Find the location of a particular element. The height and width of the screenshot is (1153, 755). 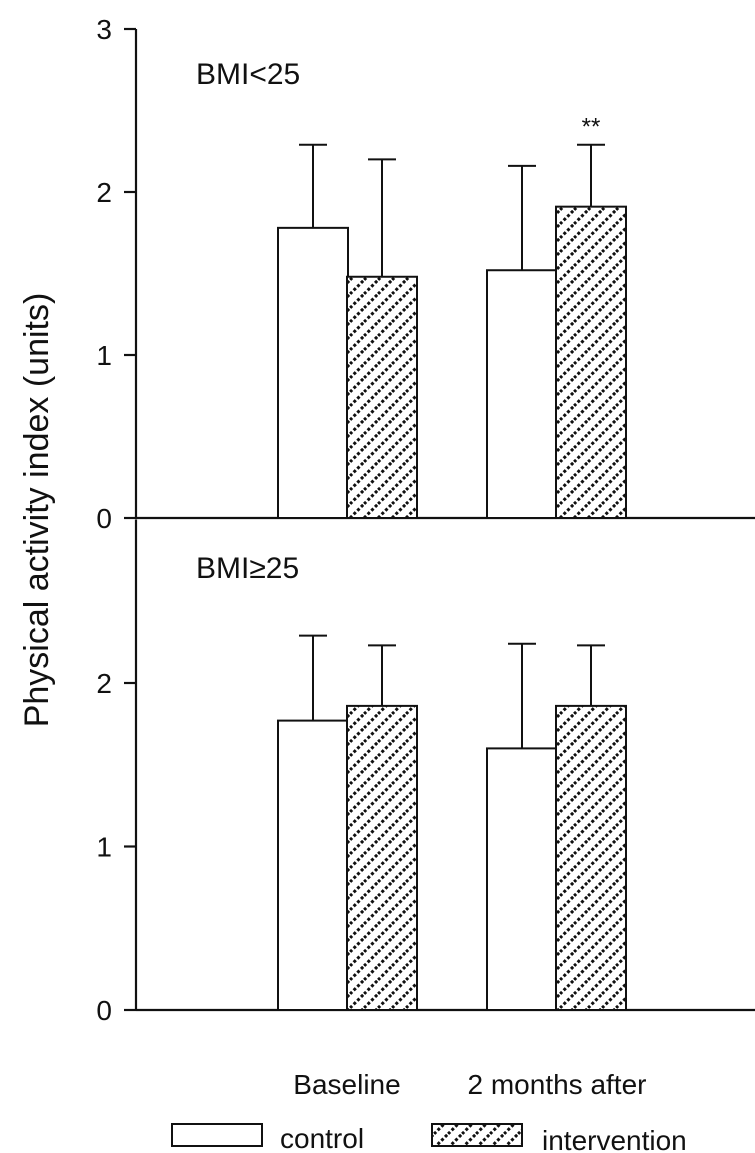

legend-swatch-control is located at coordinates (217, 1135).